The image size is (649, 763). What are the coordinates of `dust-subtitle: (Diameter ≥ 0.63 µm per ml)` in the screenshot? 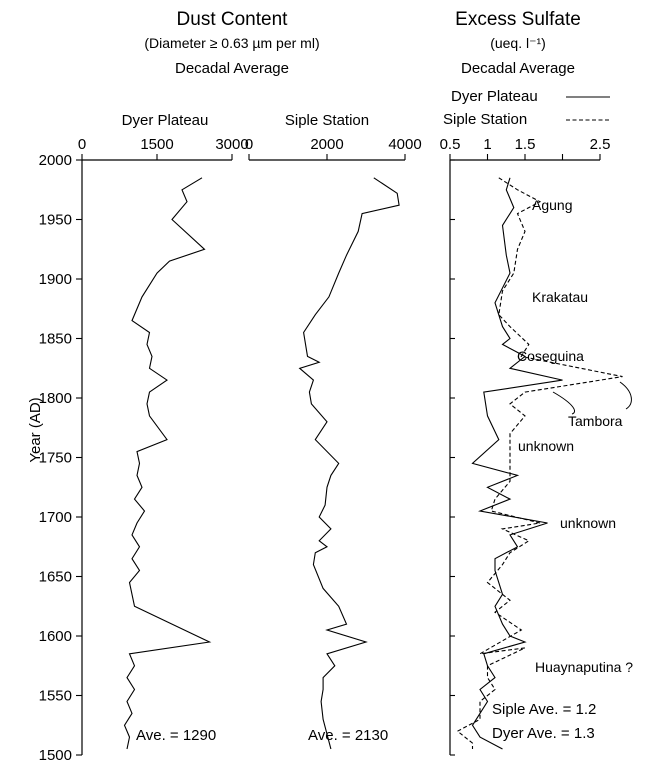 It's located at (231, 43).